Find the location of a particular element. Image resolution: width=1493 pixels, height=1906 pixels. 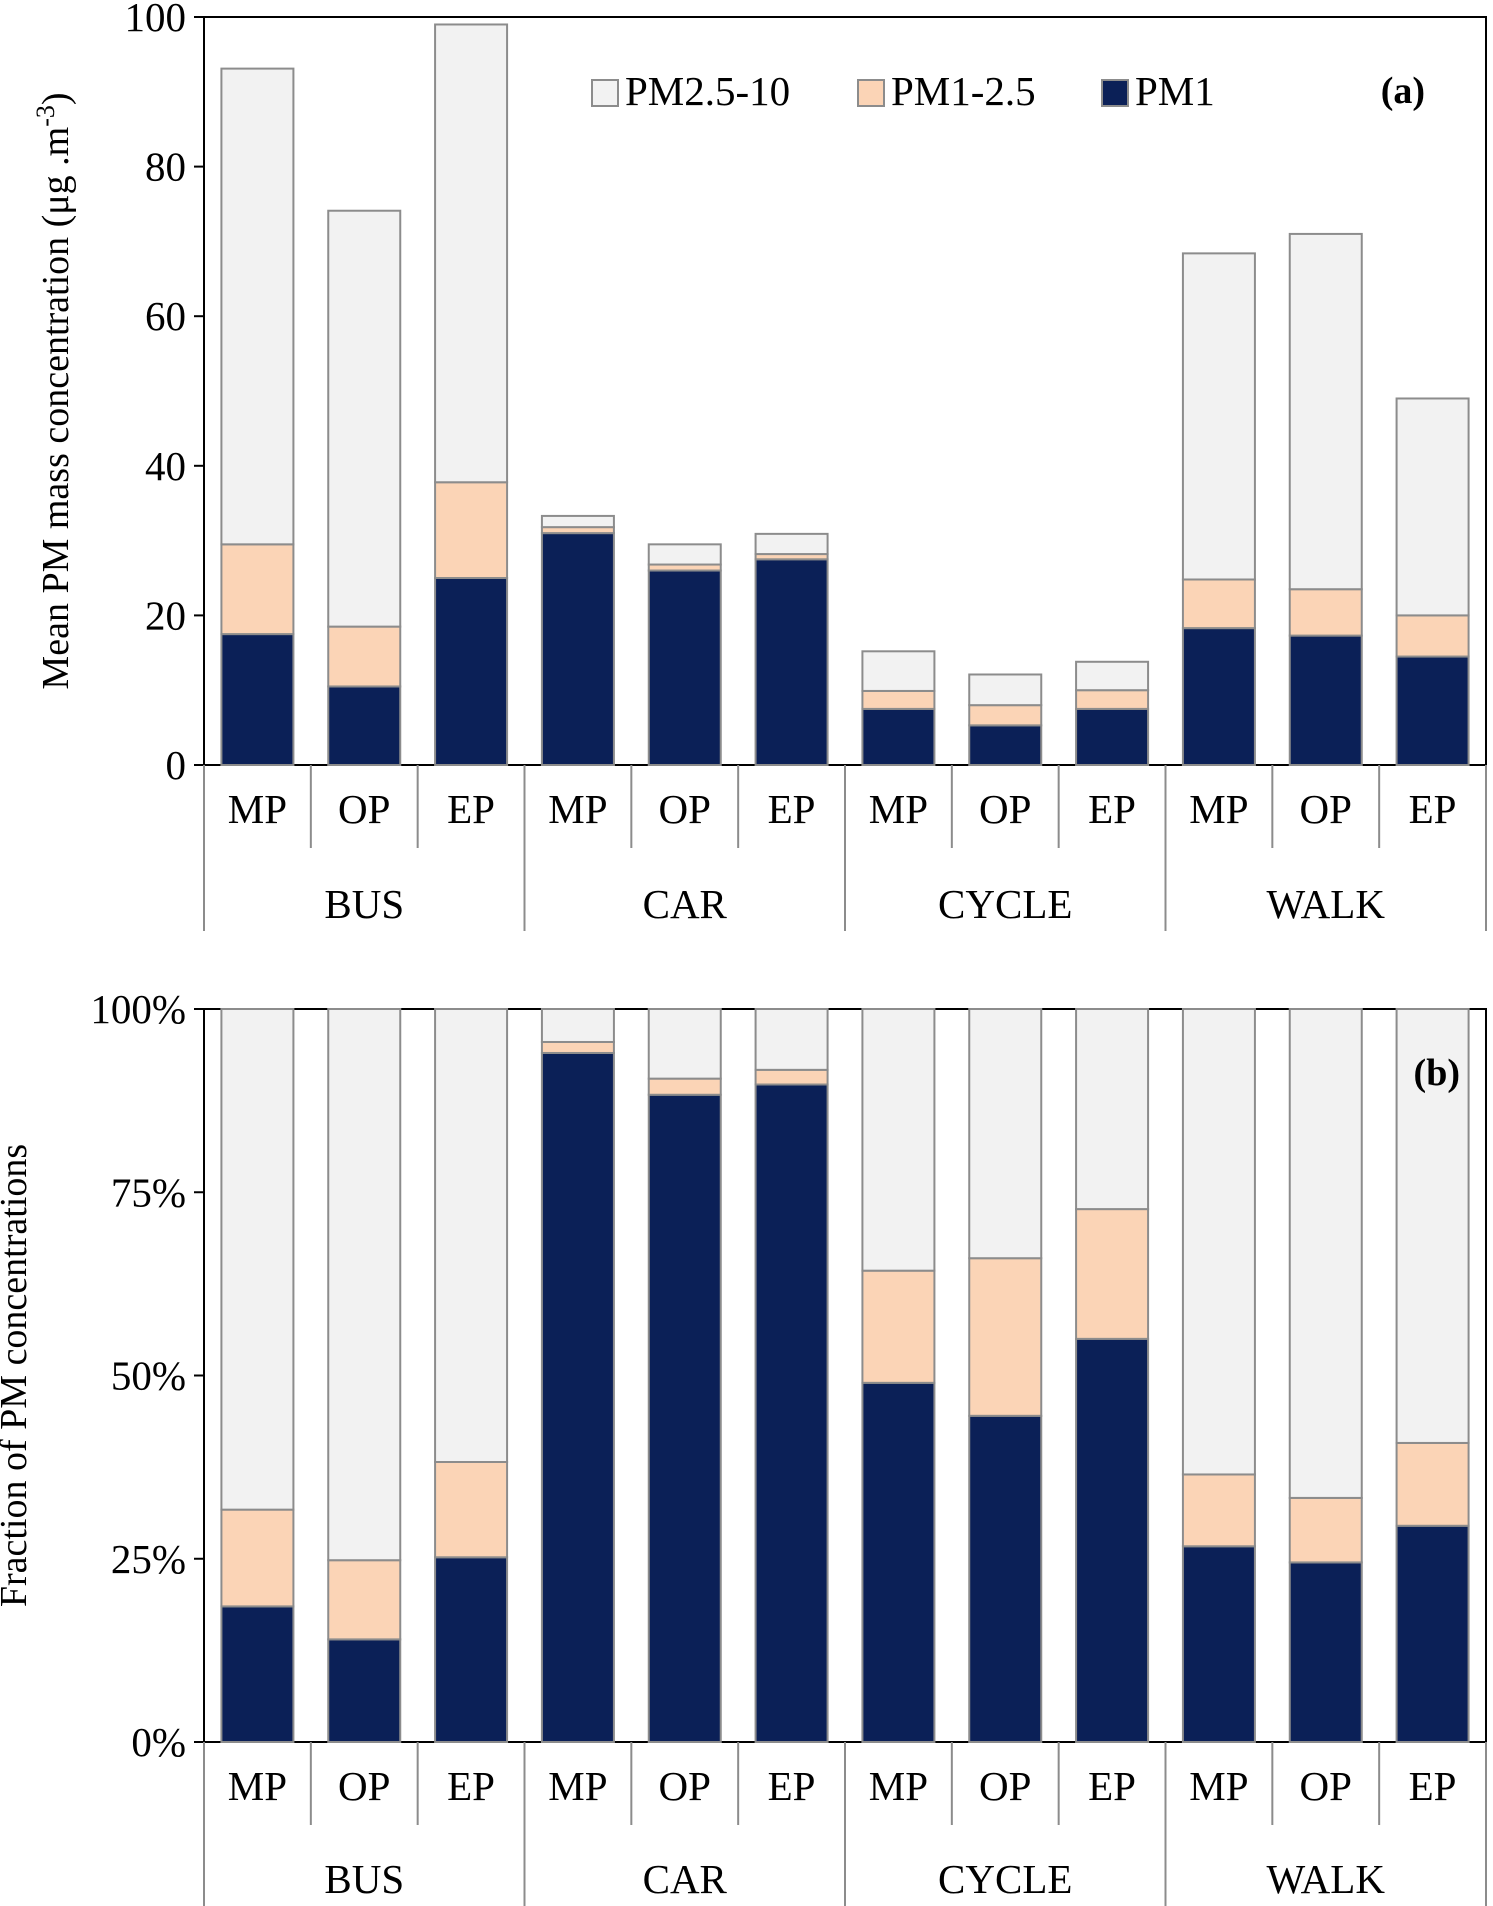

y-axis-title-superscript: -3 is located at coordinates (45, 116).